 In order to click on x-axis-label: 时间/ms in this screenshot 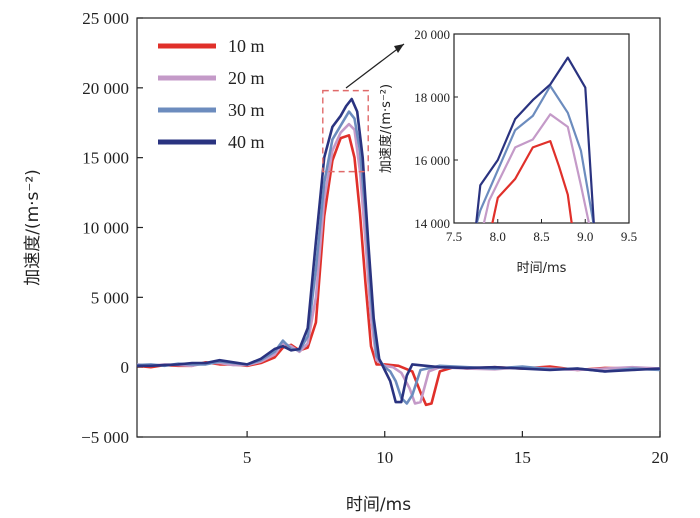, I will do `click(378, 505)`.